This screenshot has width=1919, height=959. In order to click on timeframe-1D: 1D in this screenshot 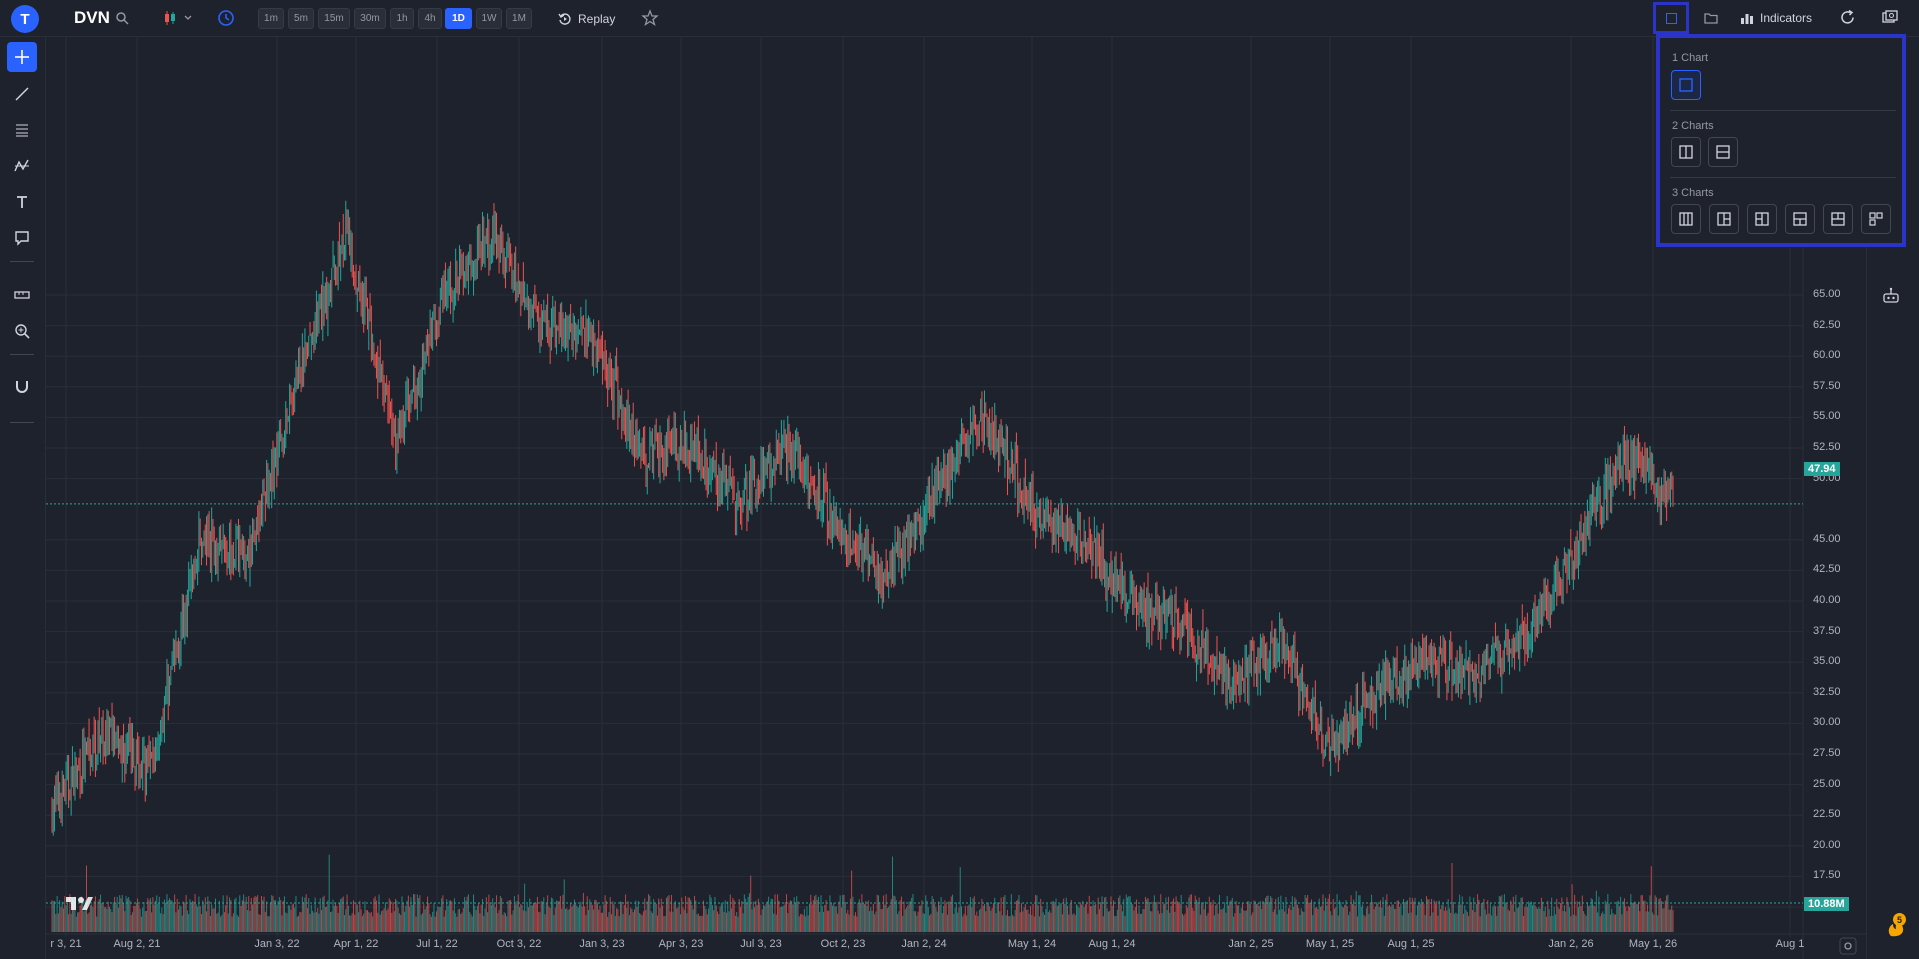, I will do `click(458, 18)`.